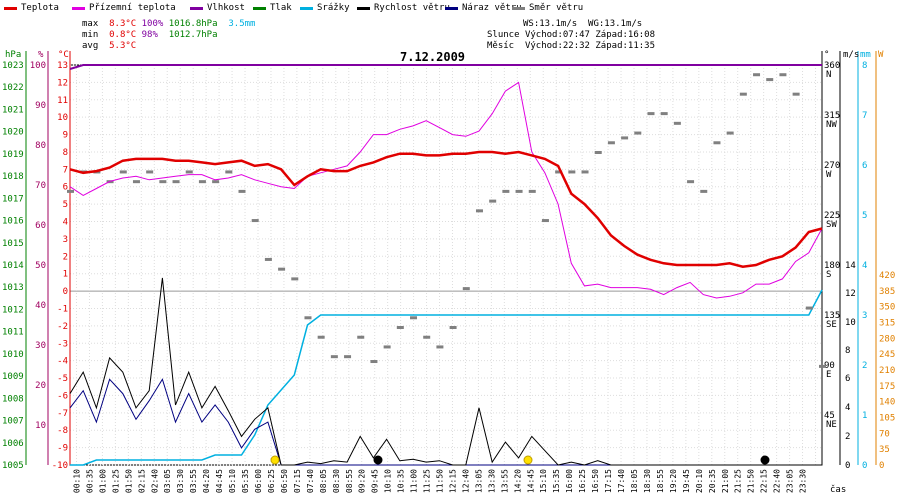 The image size is (900, 500). What do you see at coordinates (847, 466) in the screenshot?
I see `ms-tick: 0` at bounding box center [847, 466].